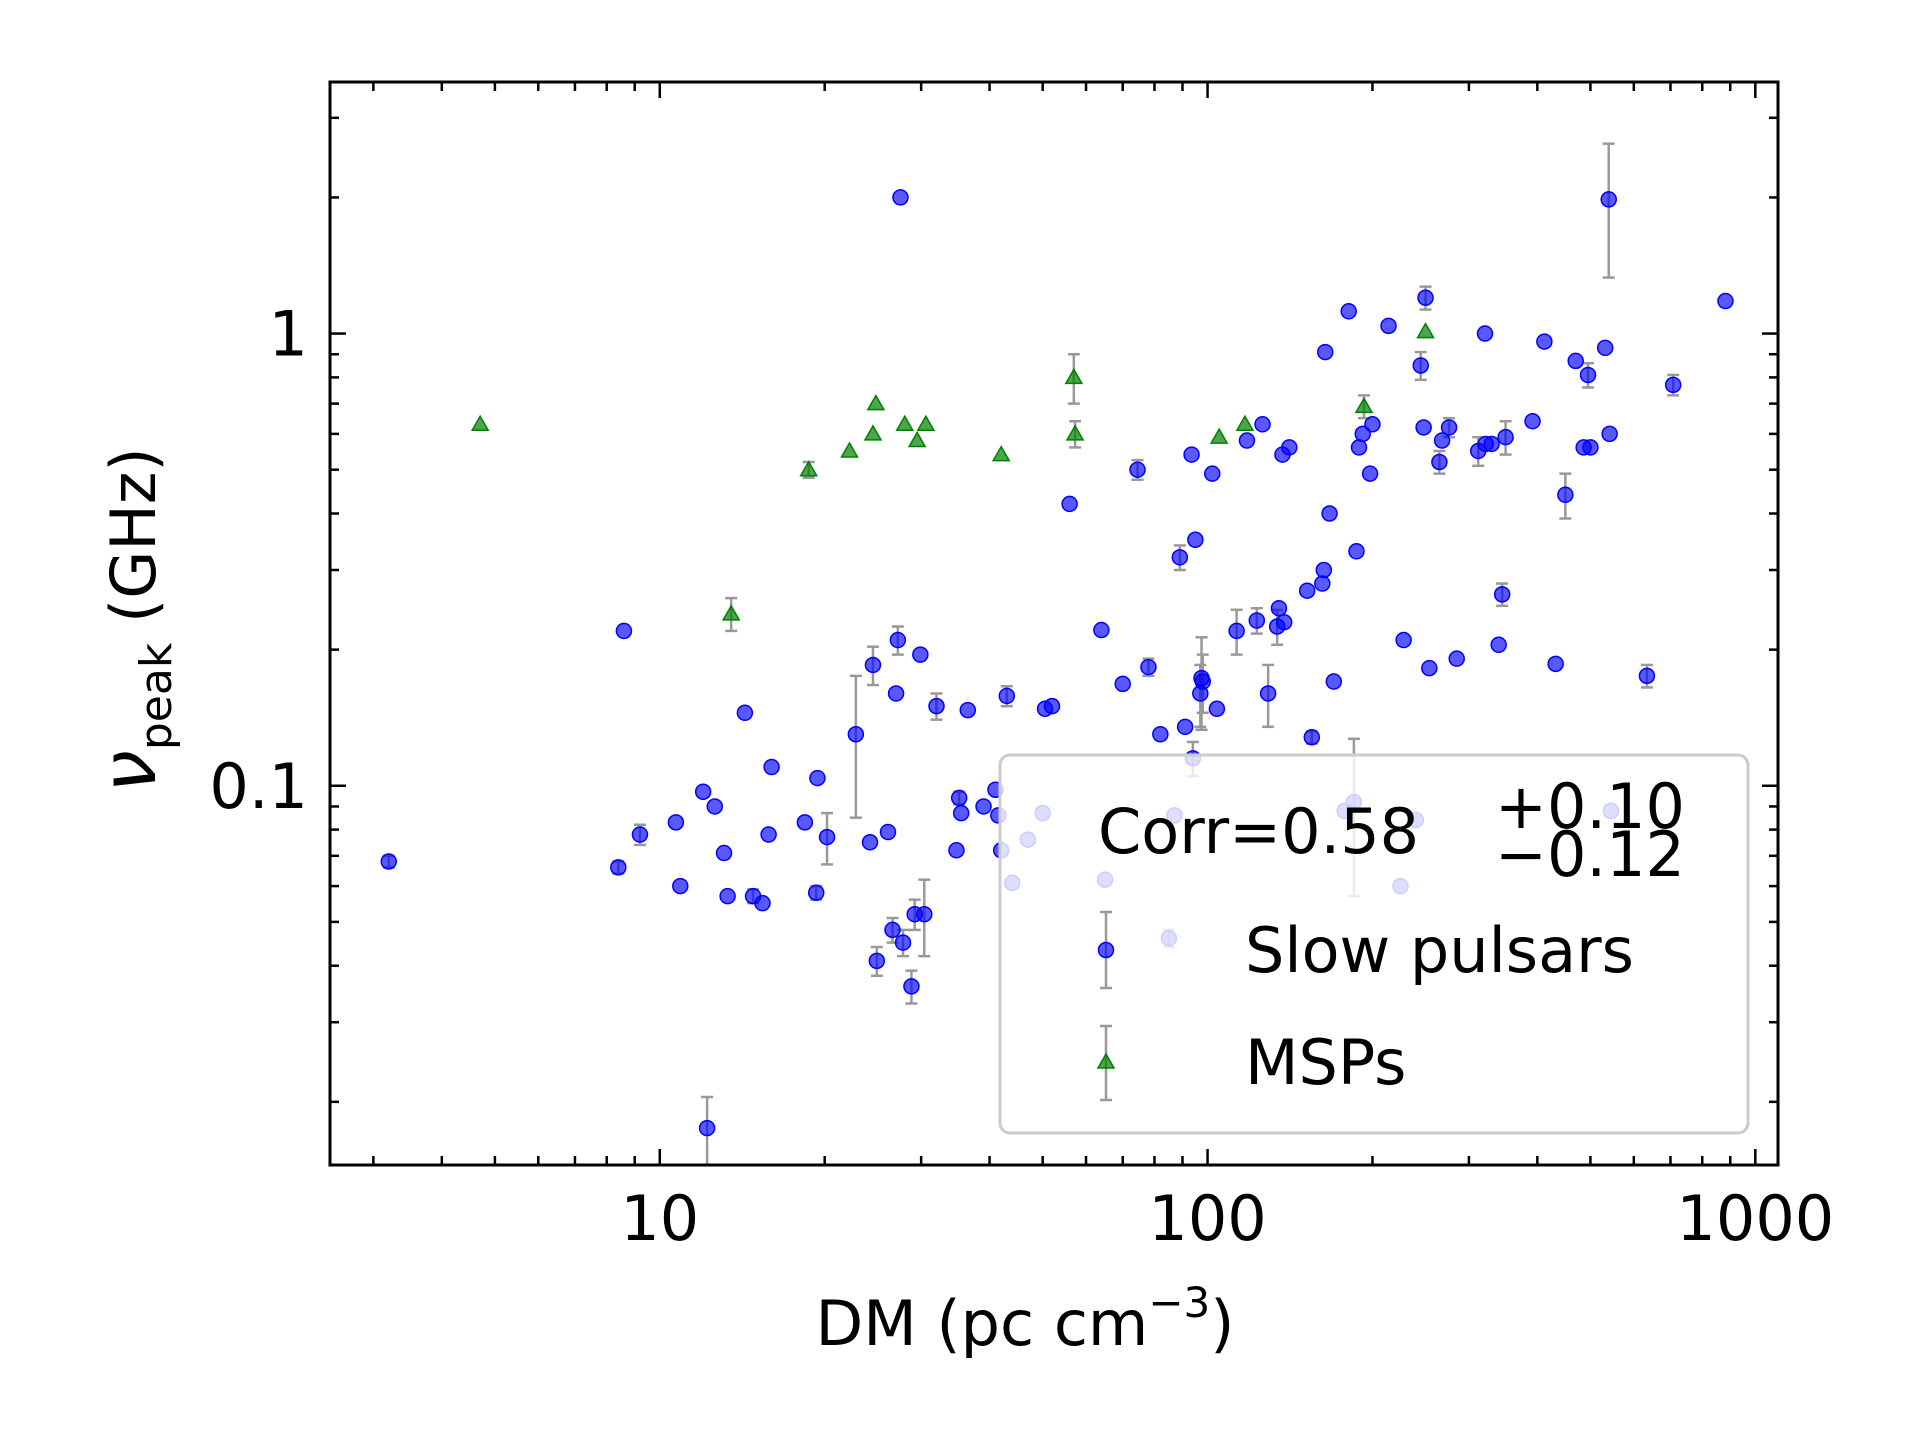  Describe the element at coordinates (1025, 1319) in the screenshot. I see `x-axis-label: DM (pc cm−3)` at that location.